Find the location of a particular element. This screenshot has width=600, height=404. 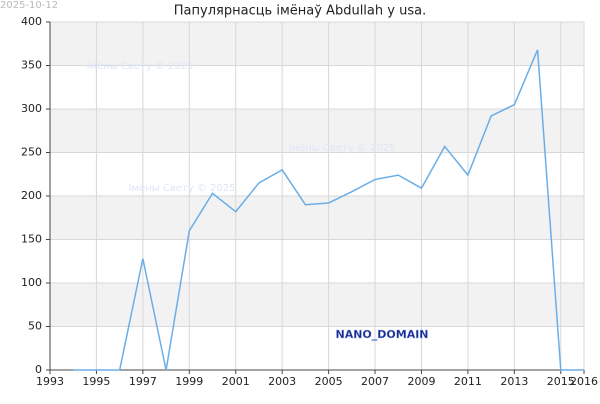

chart-title: Папулярнасць імёнаў Abdullah у usa. is located at coordinates (300, 11).